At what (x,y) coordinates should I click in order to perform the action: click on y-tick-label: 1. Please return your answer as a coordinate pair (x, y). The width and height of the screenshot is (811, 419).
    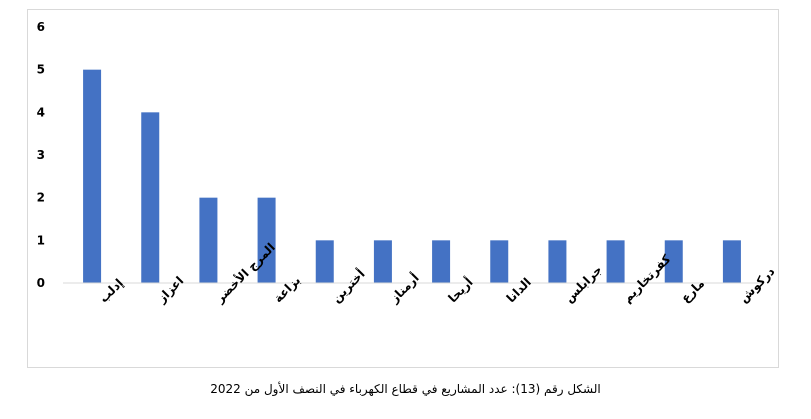
    Looking at the image, I should click on (41, 240).